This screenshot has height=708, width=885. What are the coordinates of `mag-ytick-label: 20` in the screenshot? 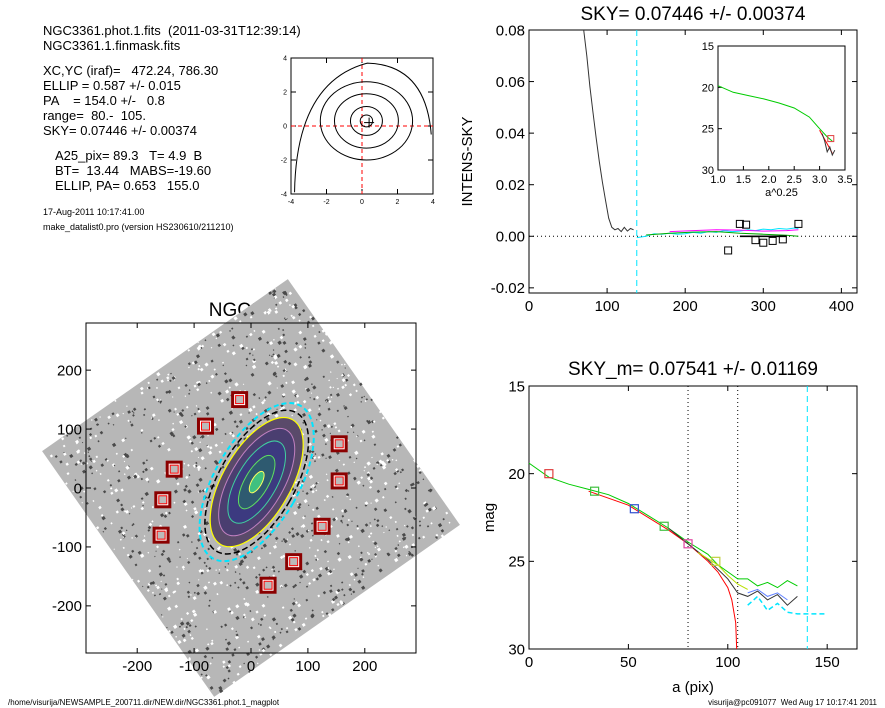 It's located at (516, 474).